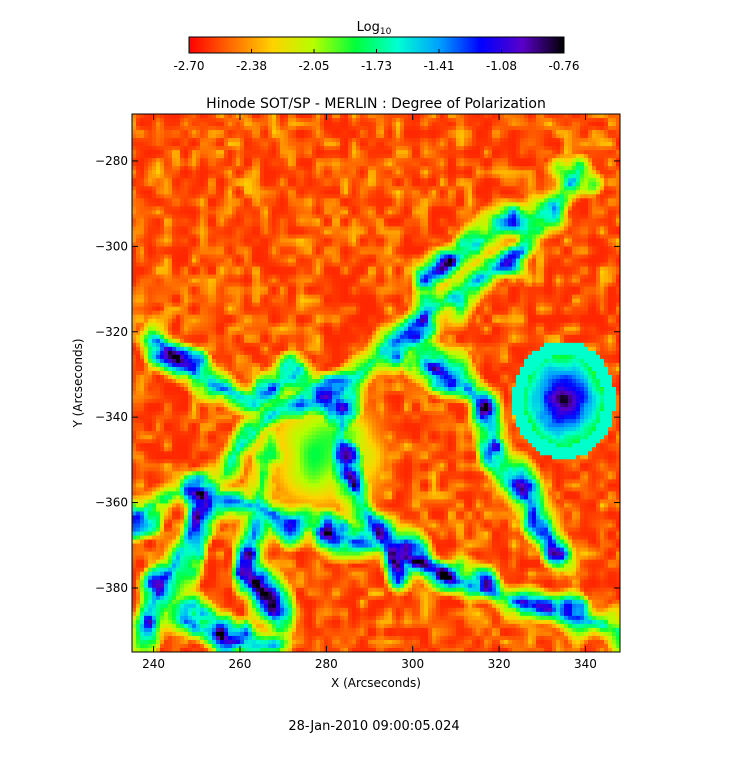 The height and width of the screenshot is (768, 752). I want to click on y-tick-label: −300, so click(111, 246).